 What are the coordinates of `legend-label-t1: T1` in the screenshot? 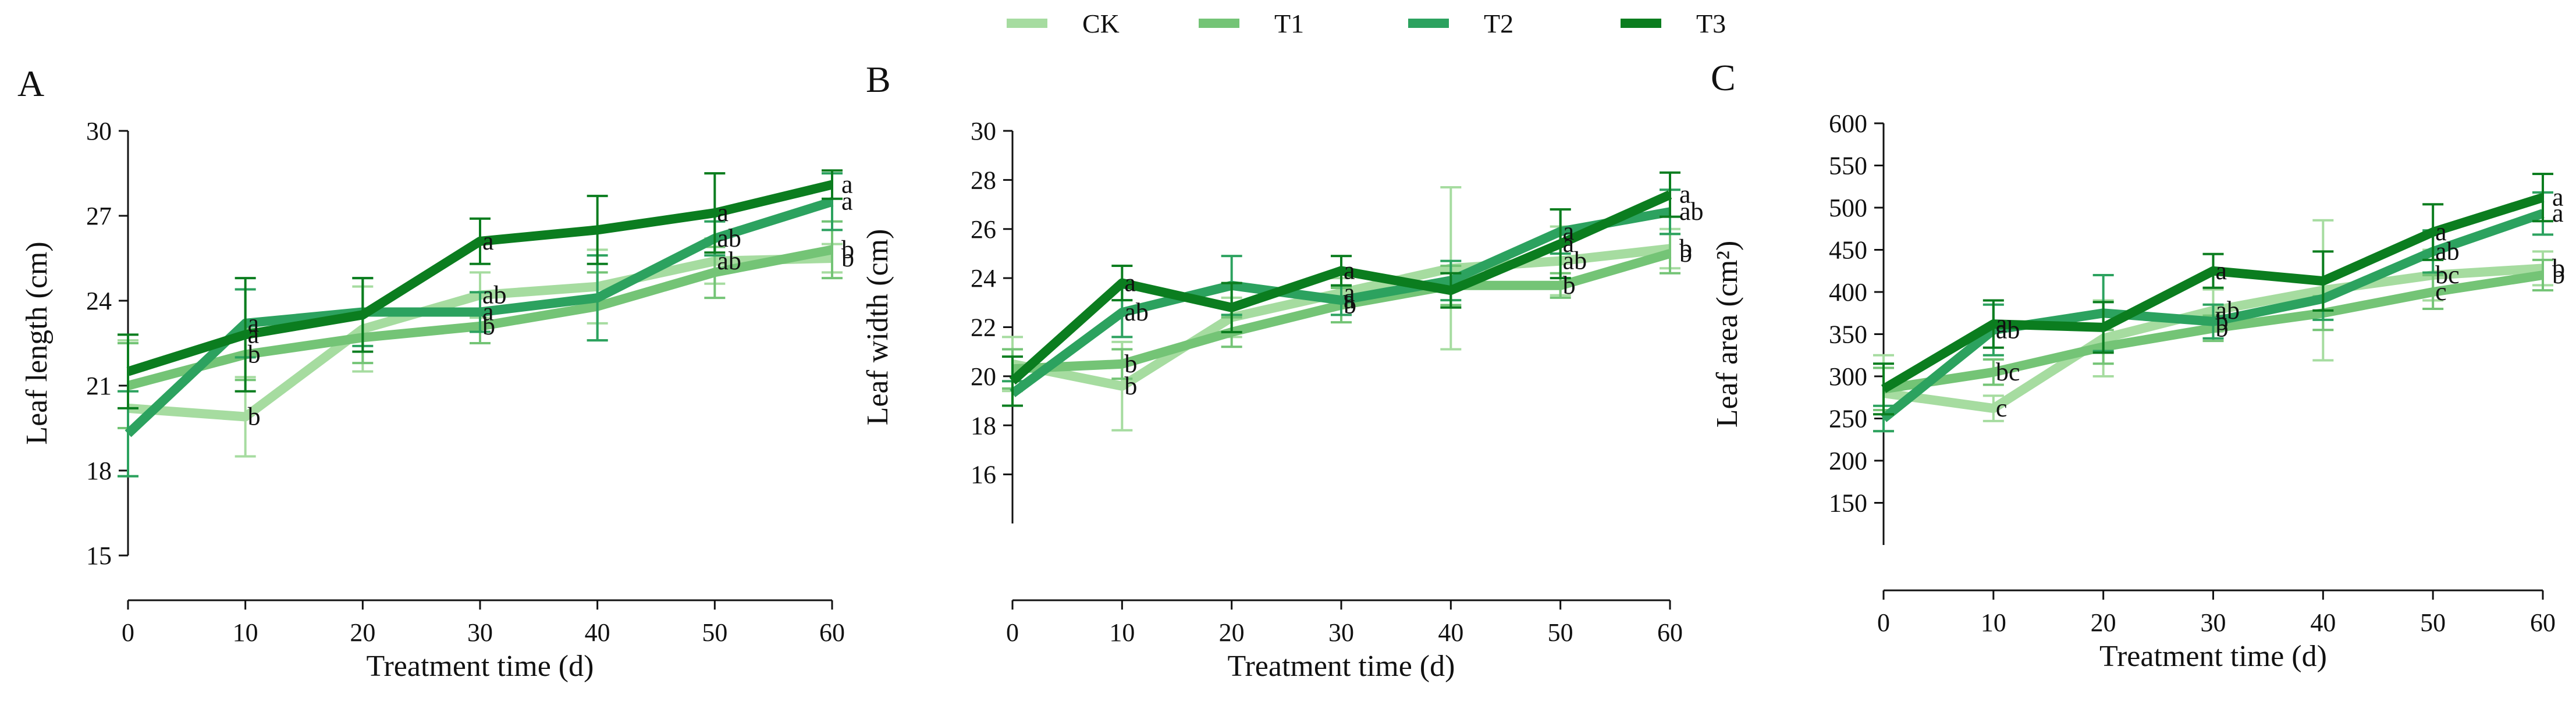 It's located at (1289, 24).